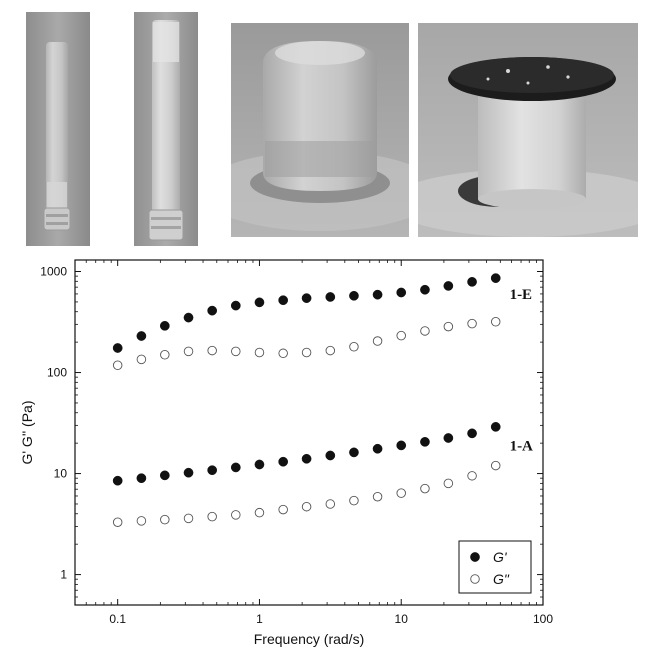 Image resolution: width=650 pixels, height=650 pixels. Describe the element at coordinates (63, 575) in the screenshot. I see `y-tick-label: 1` at that location.